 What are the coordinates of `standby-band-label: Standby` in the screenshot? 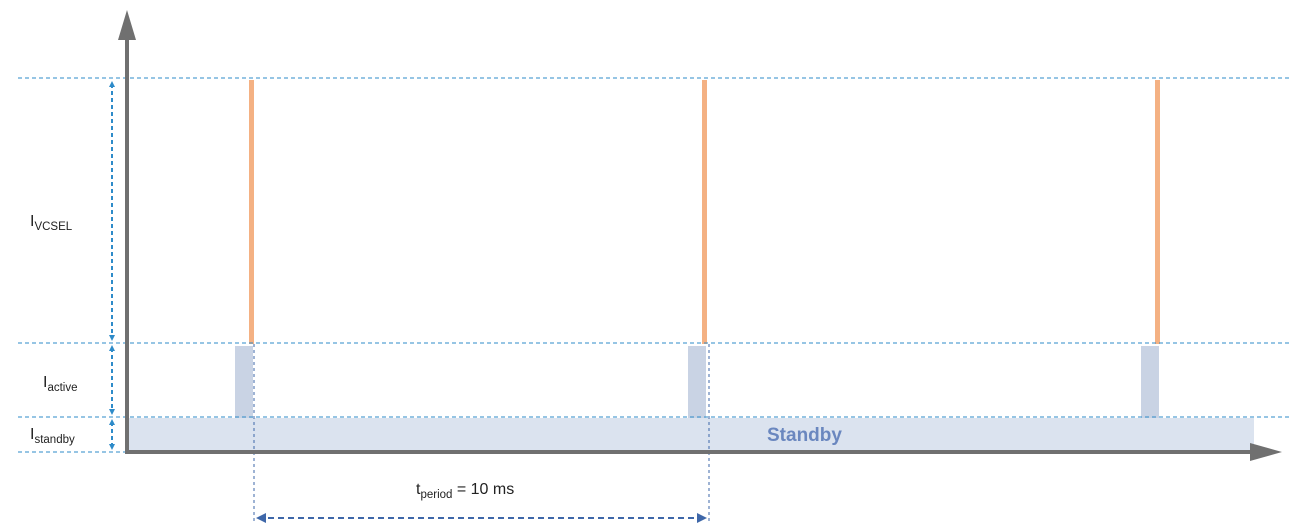 It's located at (804, 435).